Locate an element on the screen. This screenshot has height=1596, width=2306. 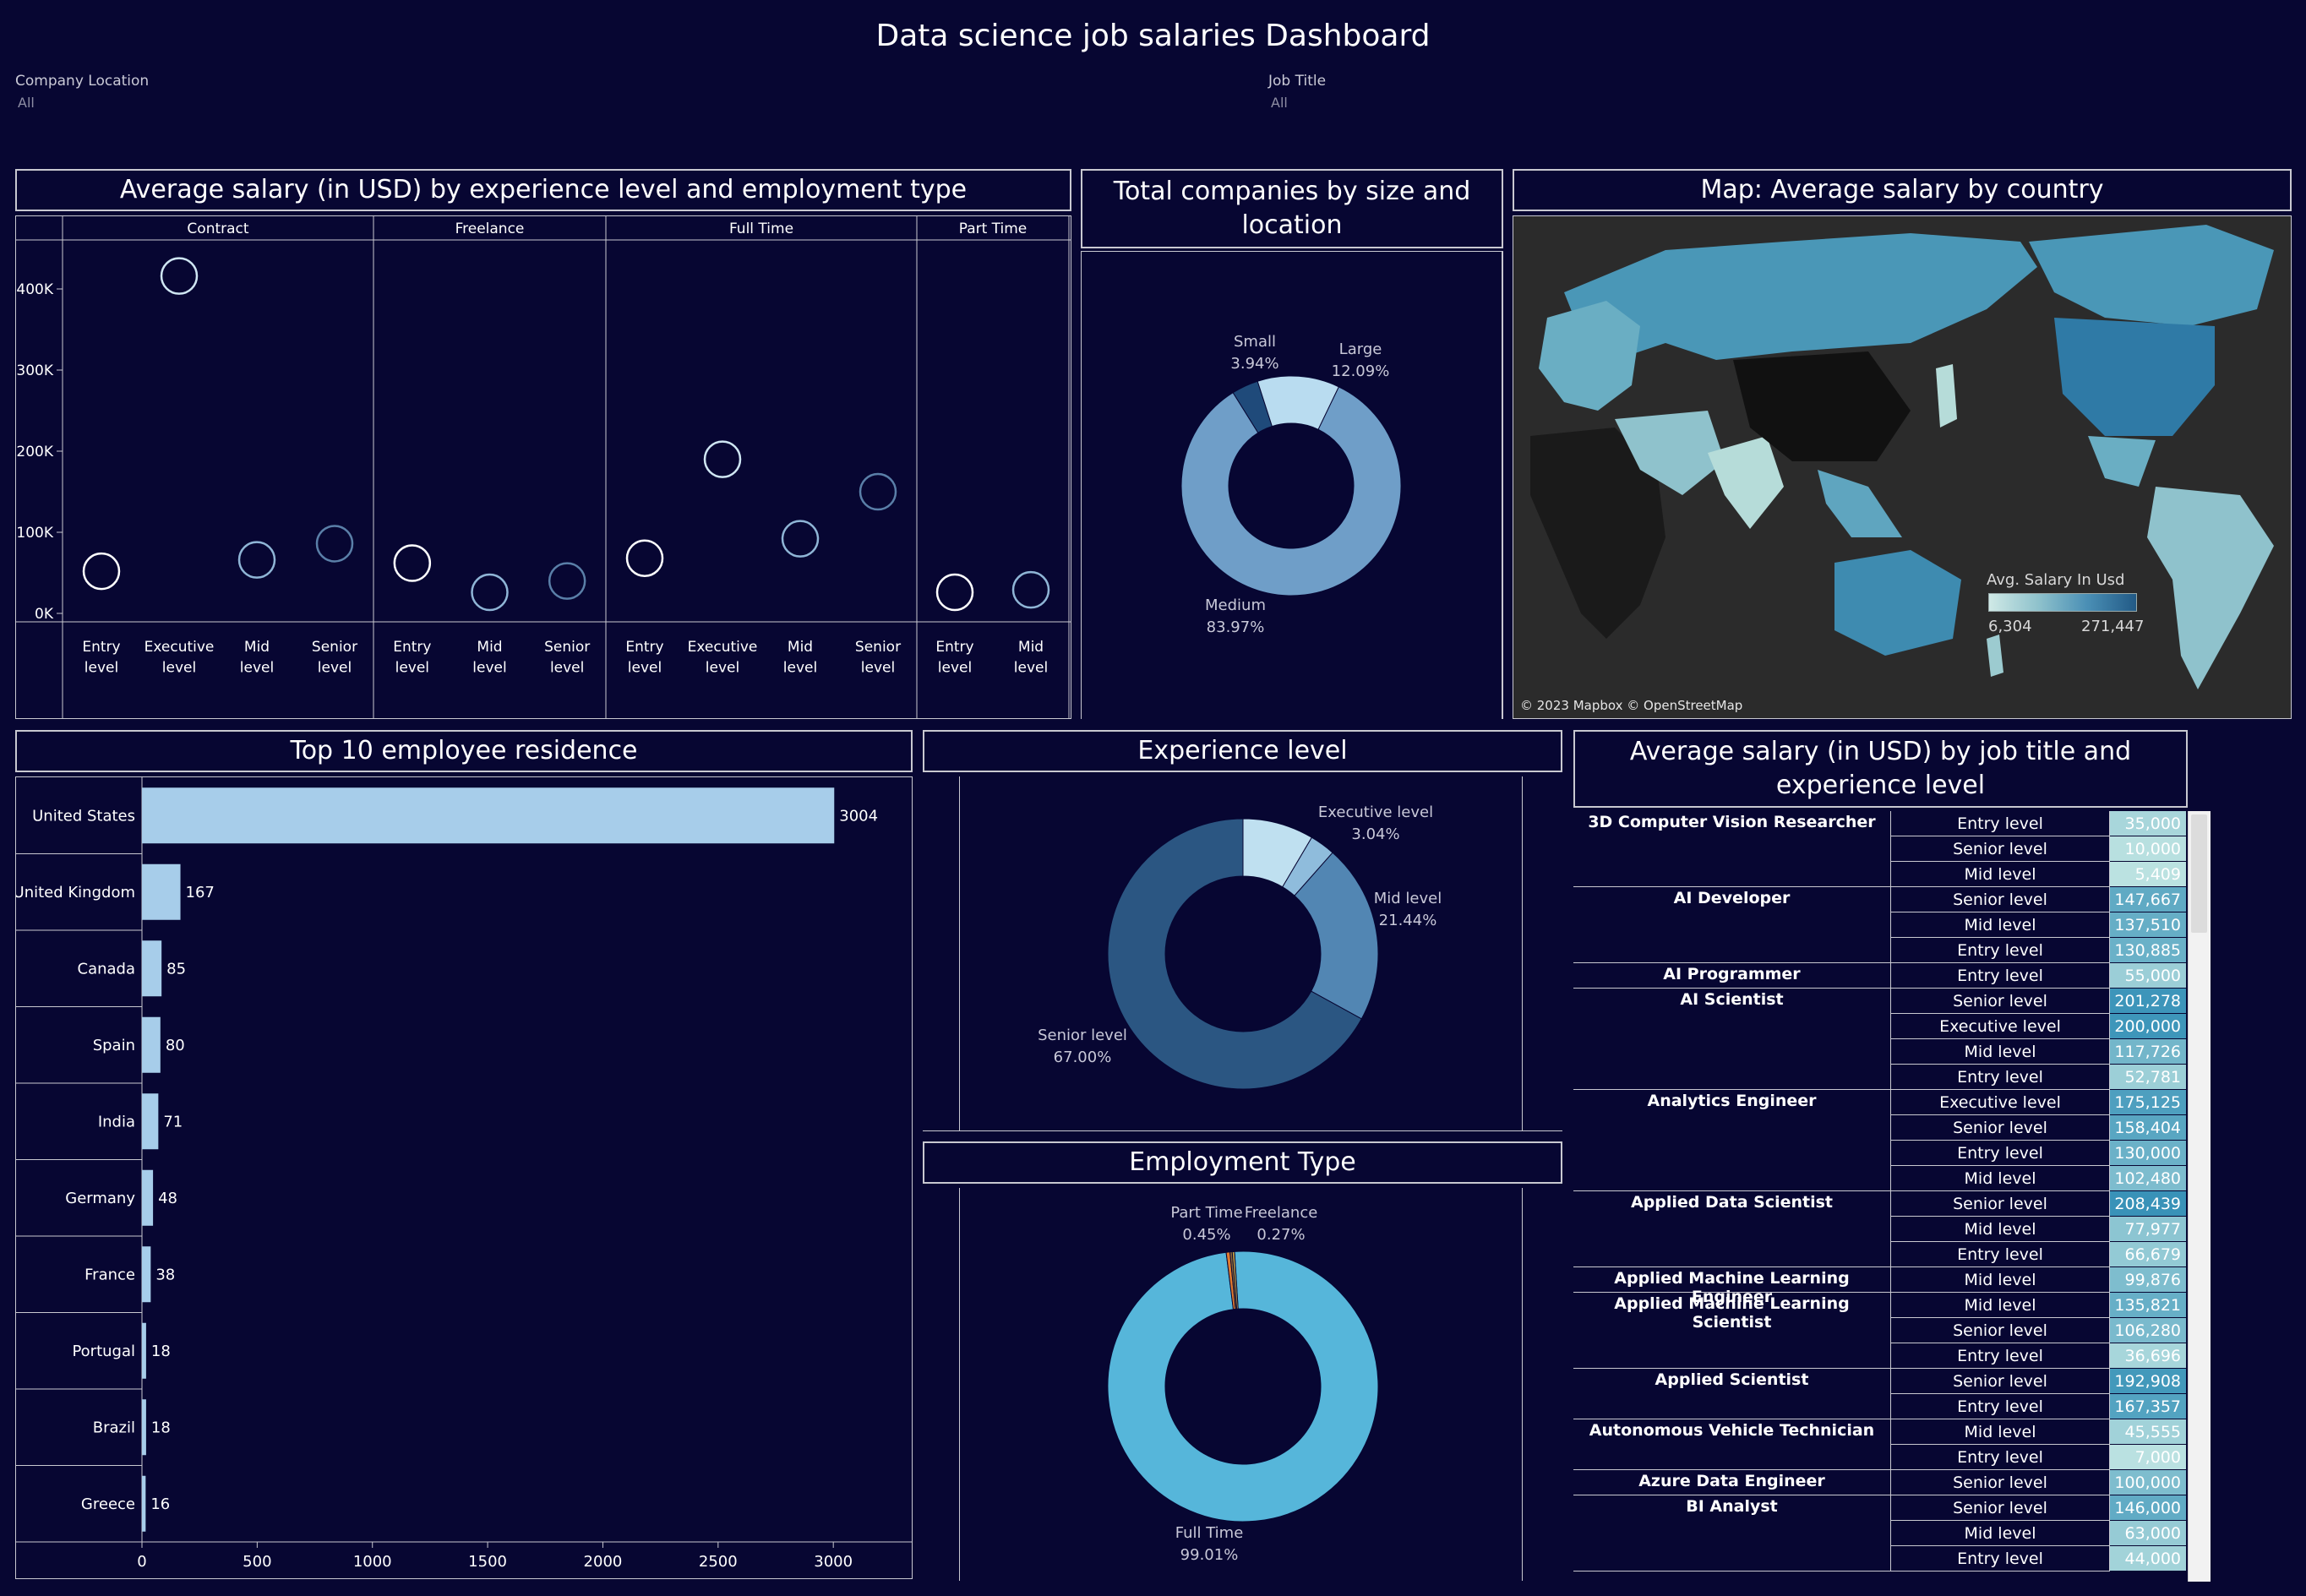
japan-region is located at coordinates (1947, 396).